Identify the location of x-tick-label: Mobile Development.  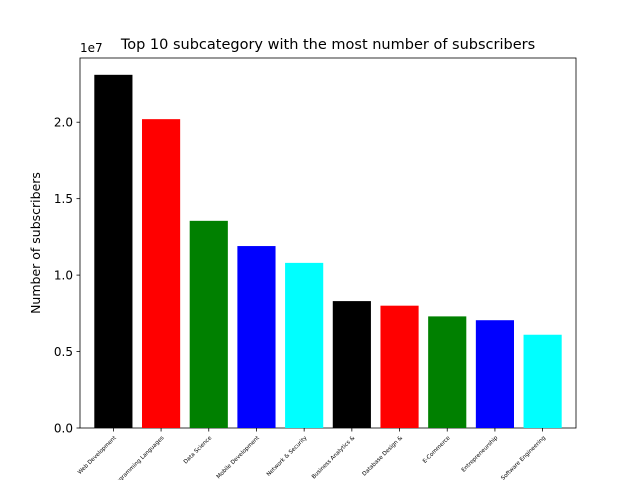
(239, 457).